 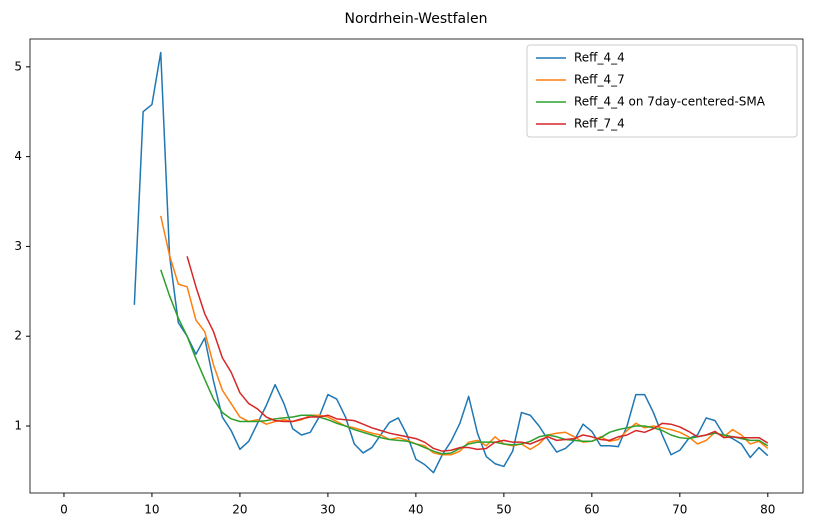 I want to click on legend-label: Reff_7_4, so click(x=599, y=124).